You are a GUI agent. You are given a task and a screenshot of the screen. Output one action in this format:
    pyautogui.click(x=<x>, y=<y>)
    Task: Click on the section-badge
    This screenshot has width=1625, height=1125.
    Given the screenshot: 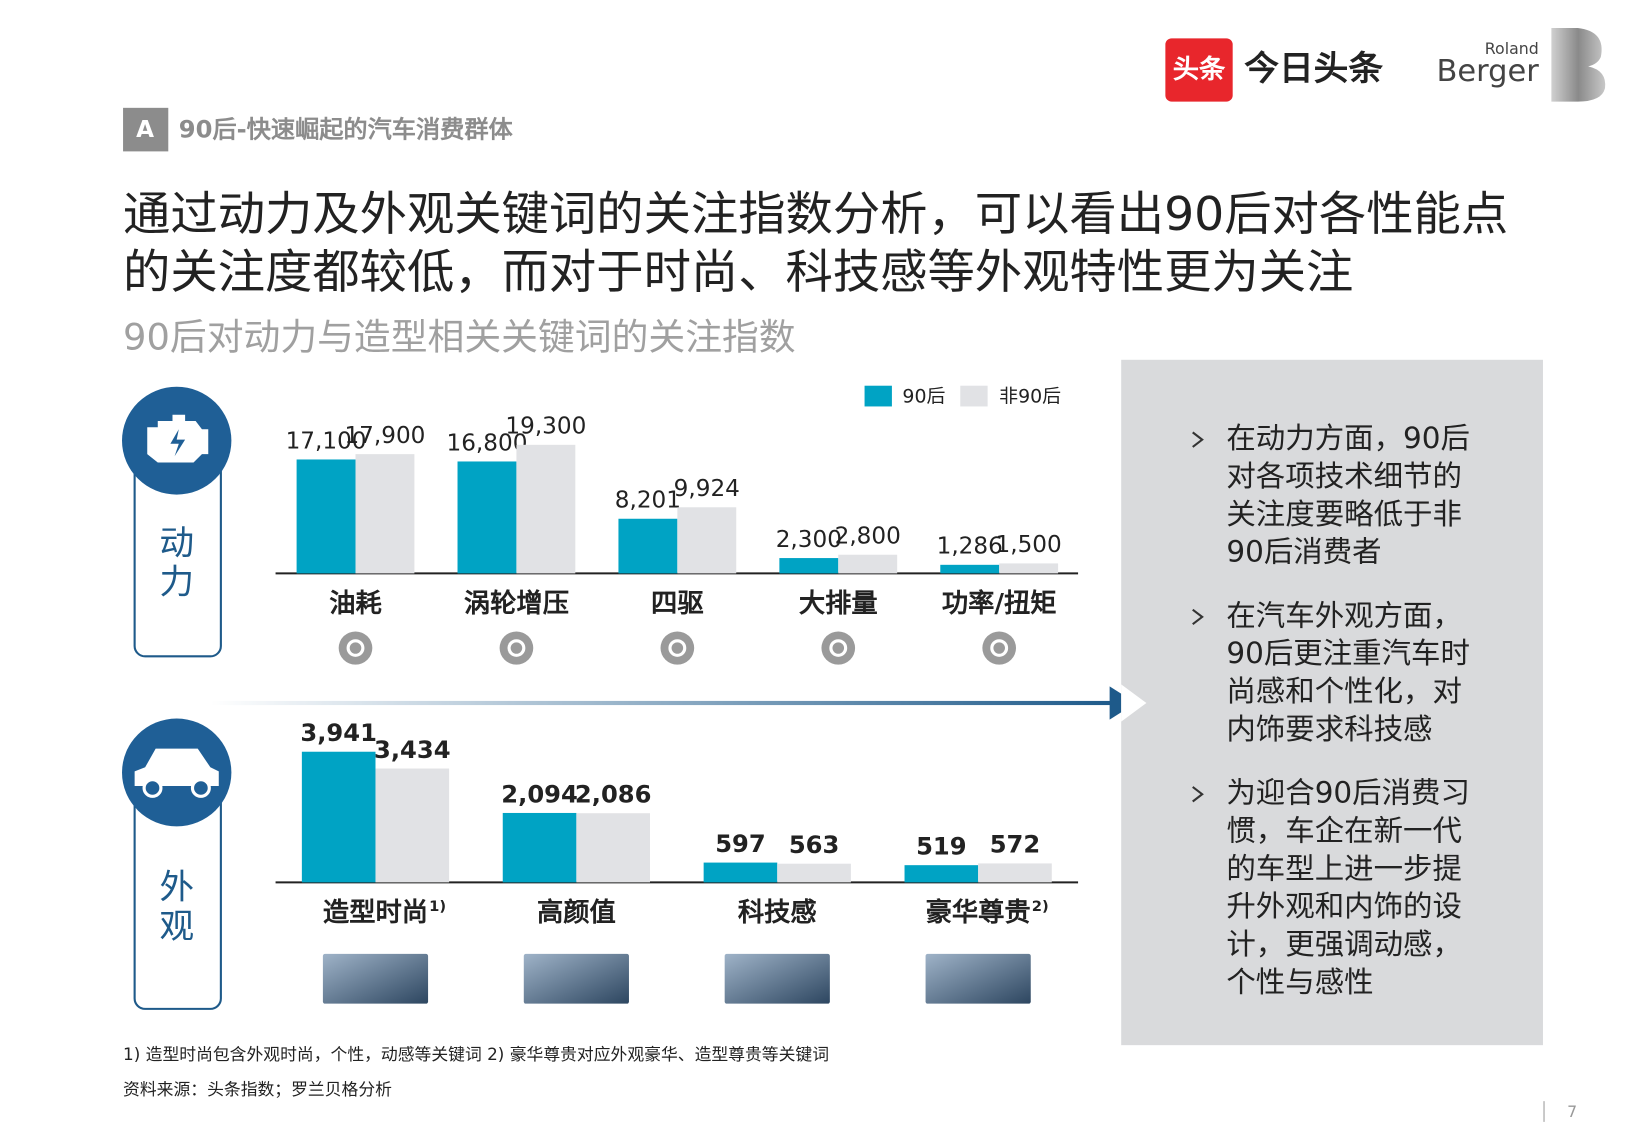 What is the action you would take?
    pyautogui.click(x=146, y=129)
    